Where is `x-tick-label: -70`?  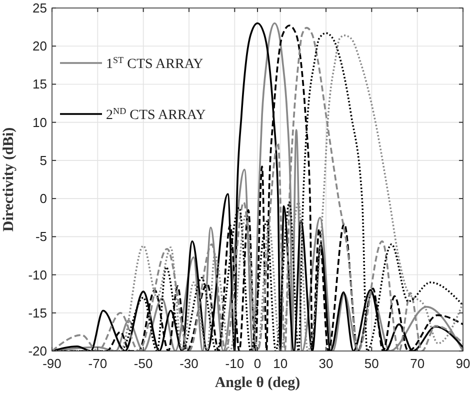 x-tick-label: -70 is located at coordinates (98, 363).